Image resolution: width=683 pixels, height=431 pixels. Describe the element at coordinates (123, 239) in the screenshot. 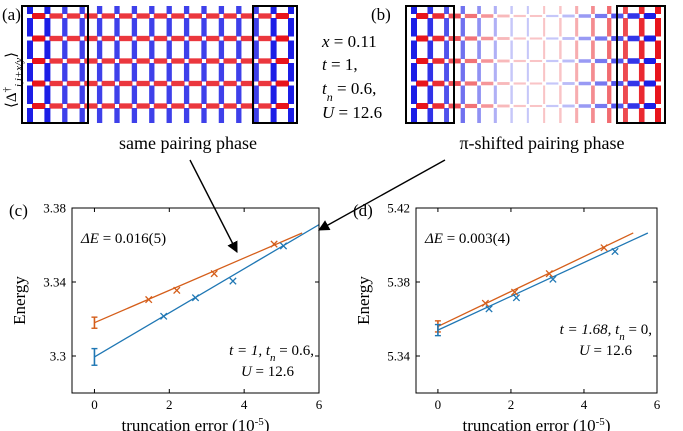

I see `delta-e-annotation: ΔE = 0.016(5)` at that location.